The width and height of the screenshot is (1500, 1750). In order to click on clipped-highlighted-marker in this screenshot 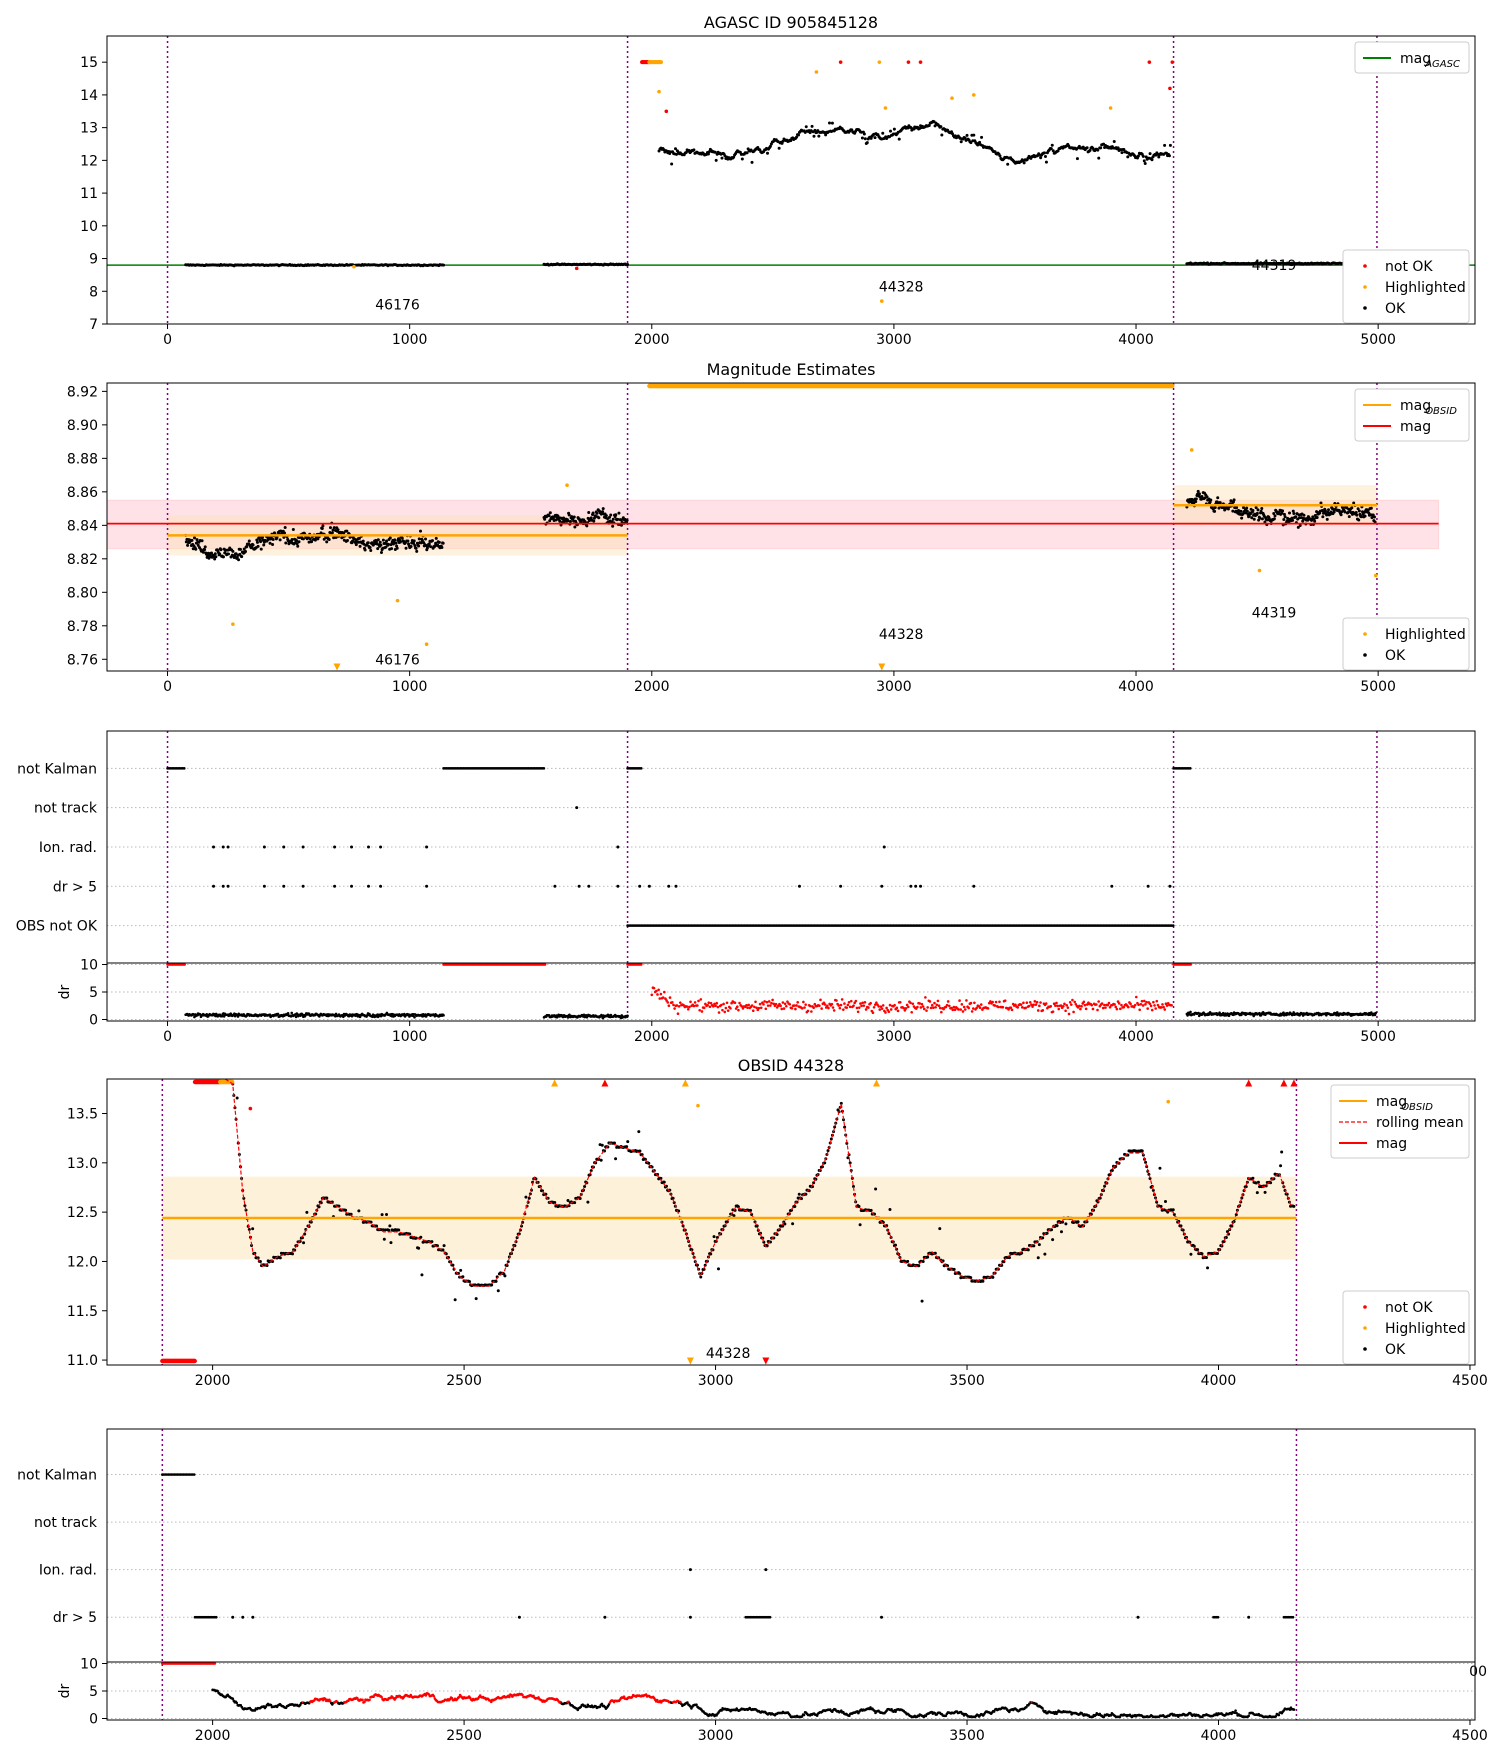, I will do `click(337, 667)`.